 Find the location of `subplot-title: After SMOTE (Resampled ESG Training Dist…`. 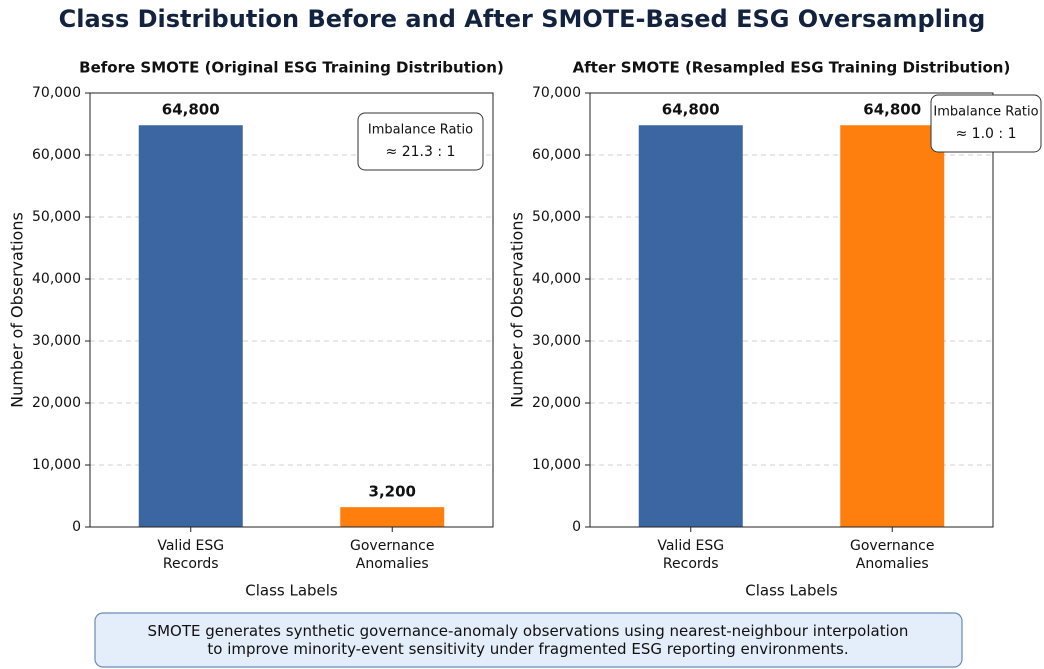

subplot-title: After SMOTE (Resampled ESG Training Dist… is located at coordinates (792, 68).